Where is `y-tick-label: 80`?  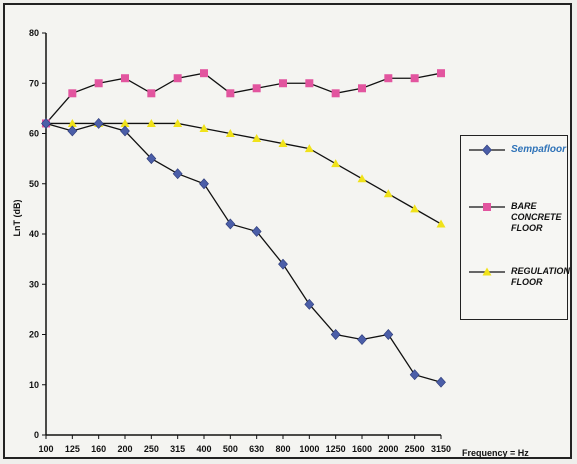
y-tick-label: 80 is located at coordinates (34, 33).